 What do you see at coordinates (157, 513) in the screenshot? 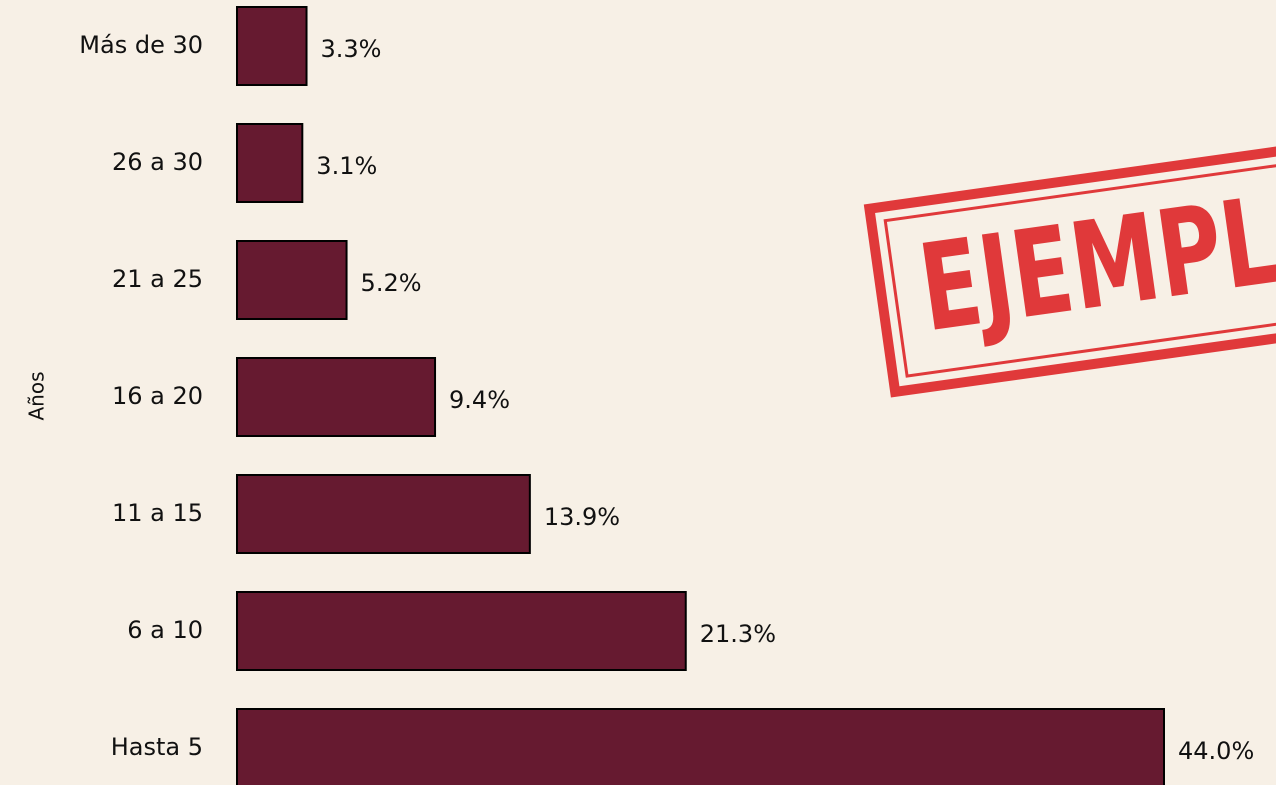
I see `y-tick-label: 11 a 15` at bounding box center [157, 513].